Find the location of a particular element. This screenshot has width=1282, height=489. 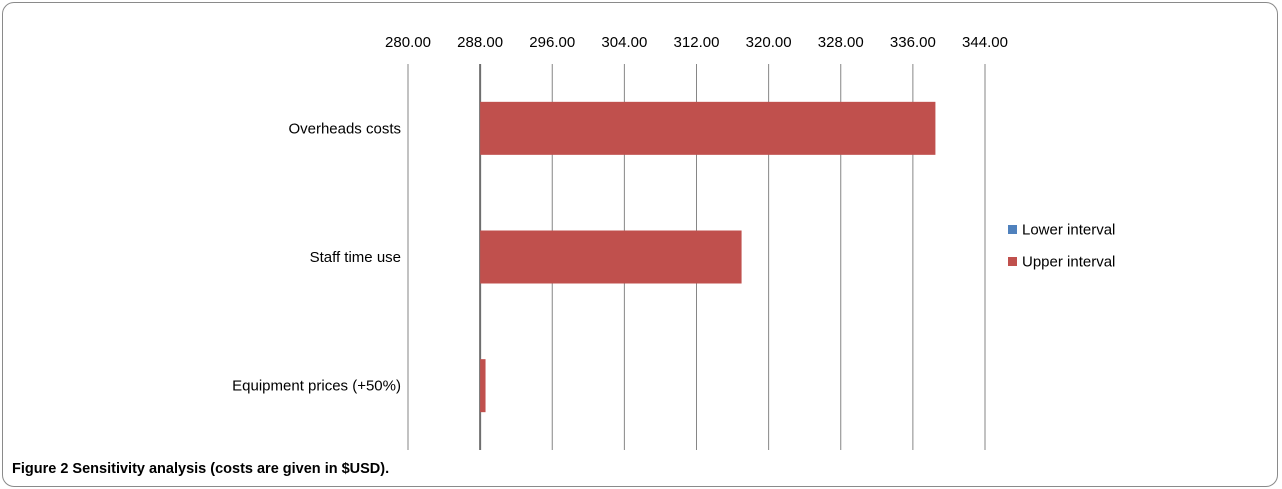

x-tick-label: 312.00 is located at coordinates (697, 42).